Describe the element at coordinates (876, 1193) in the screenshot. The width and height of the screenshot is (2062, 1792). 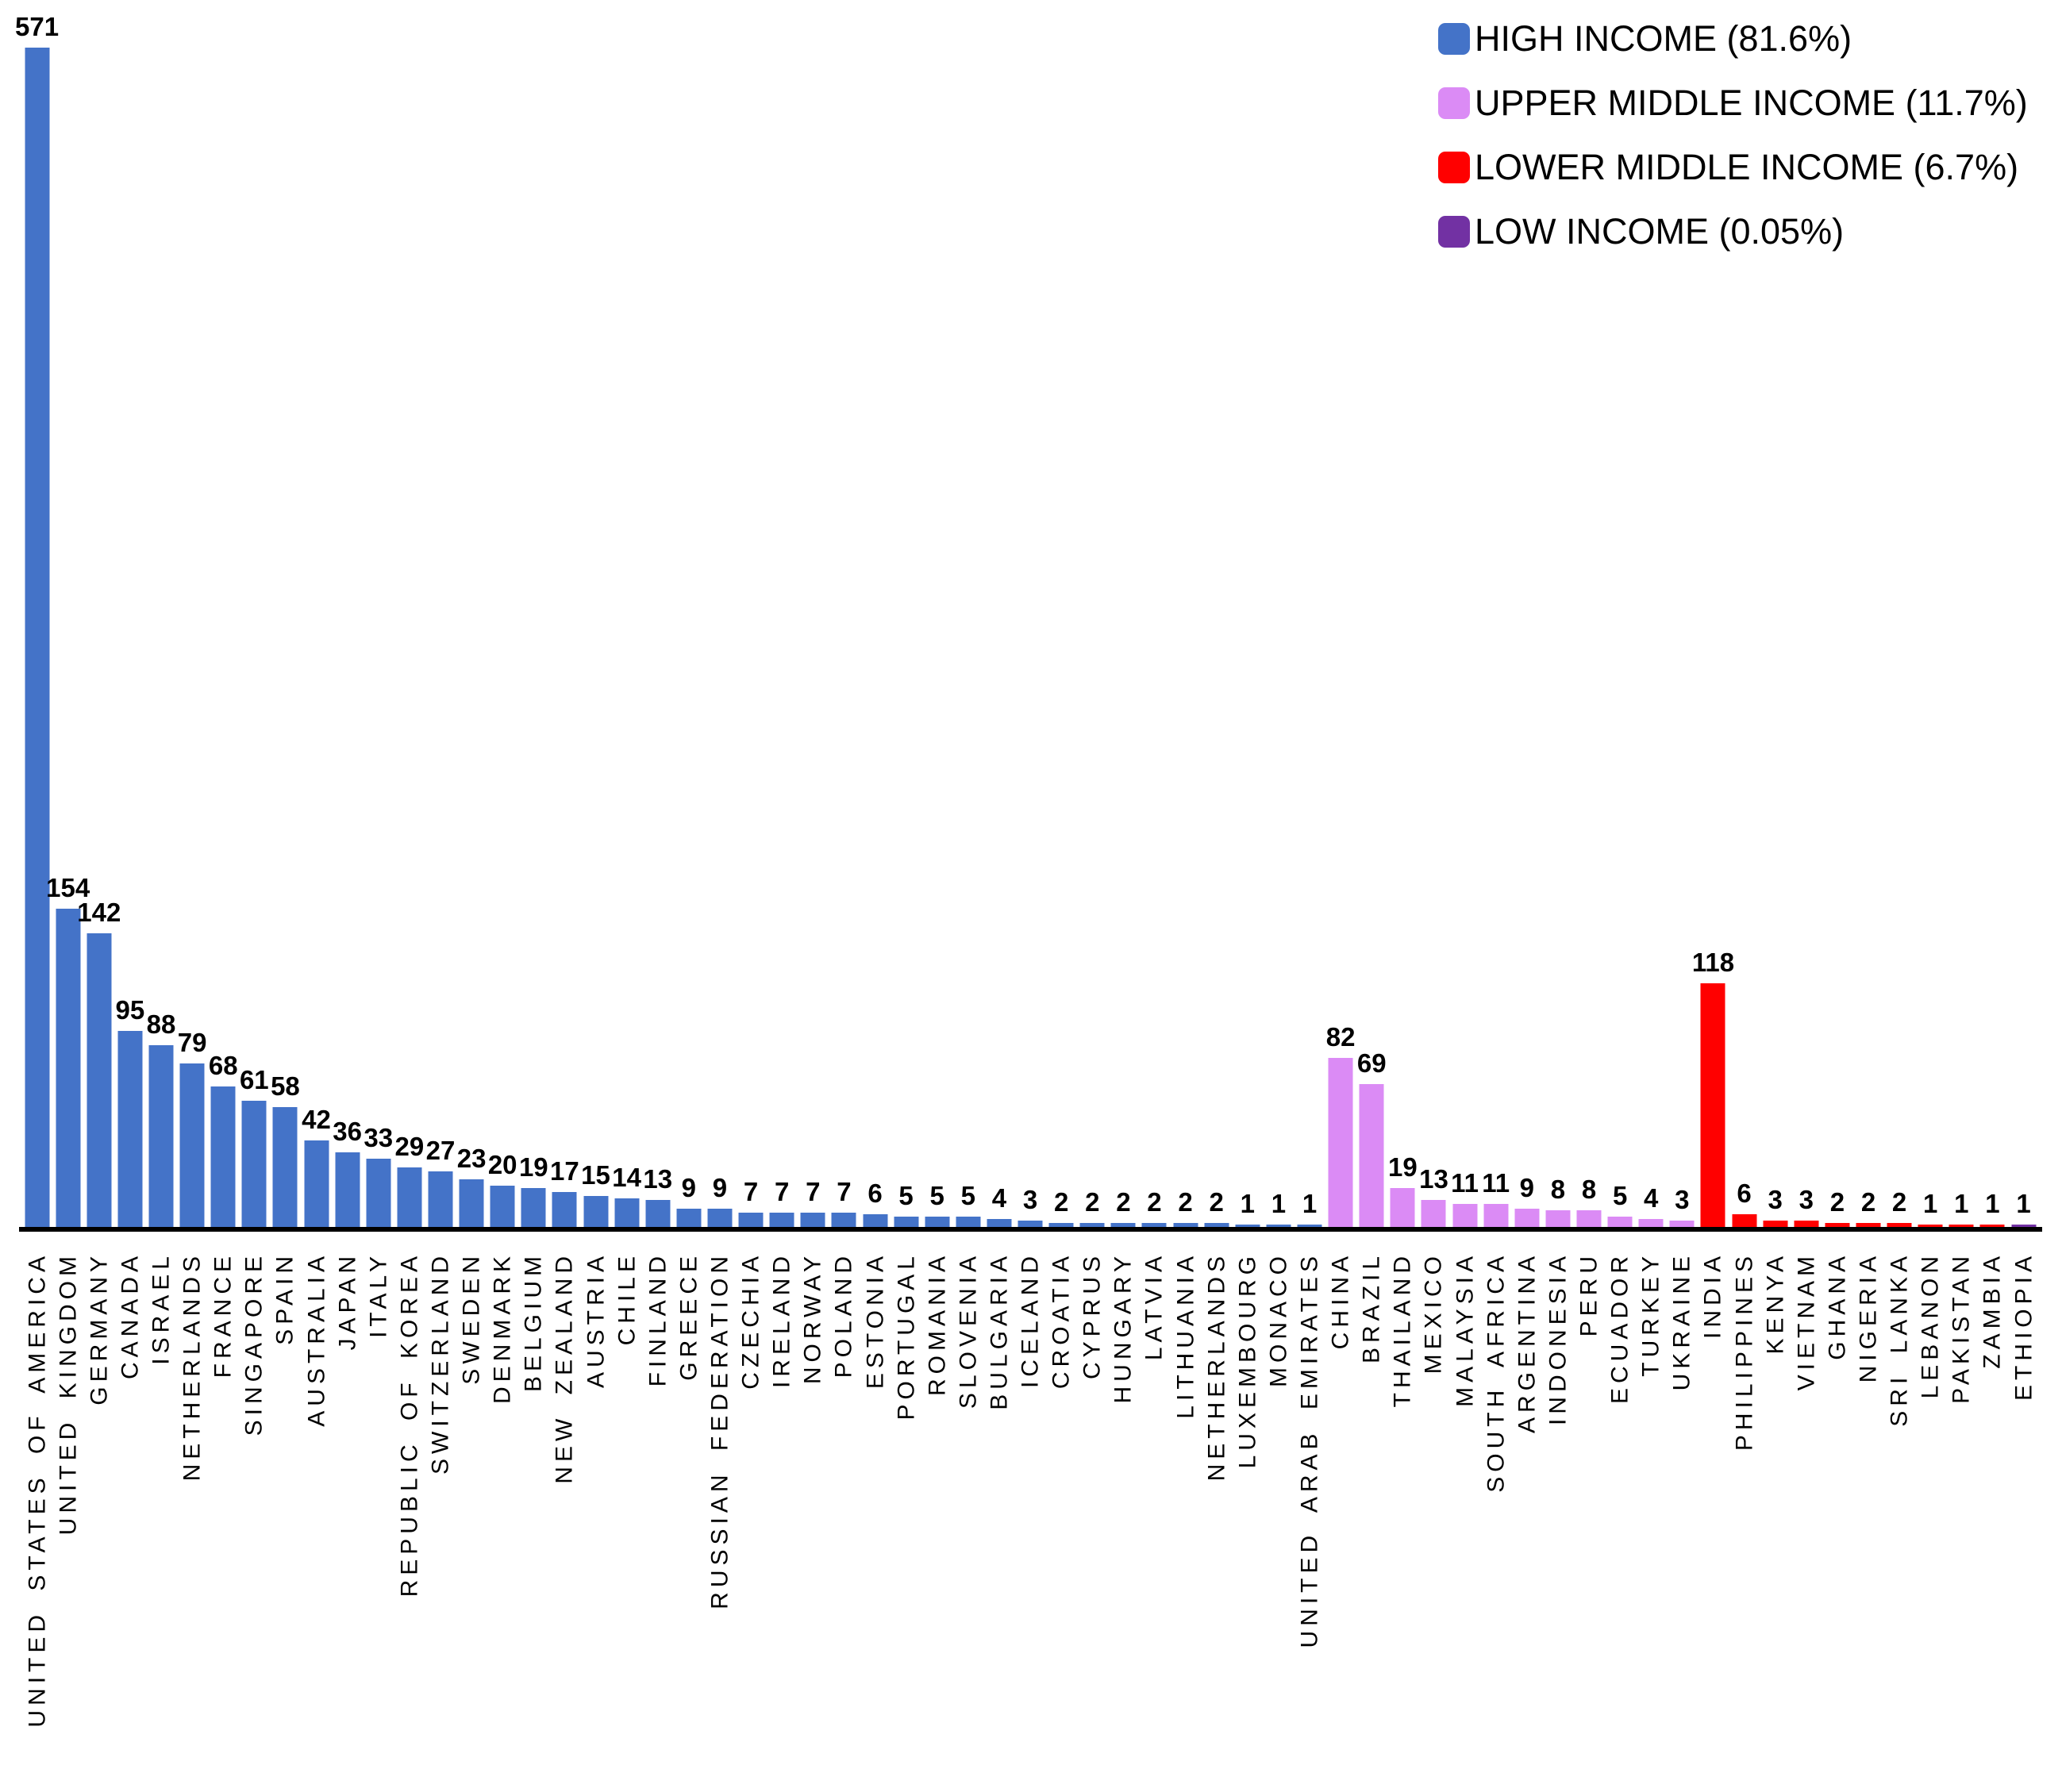
I see `bar-value-label: 6` at that location.